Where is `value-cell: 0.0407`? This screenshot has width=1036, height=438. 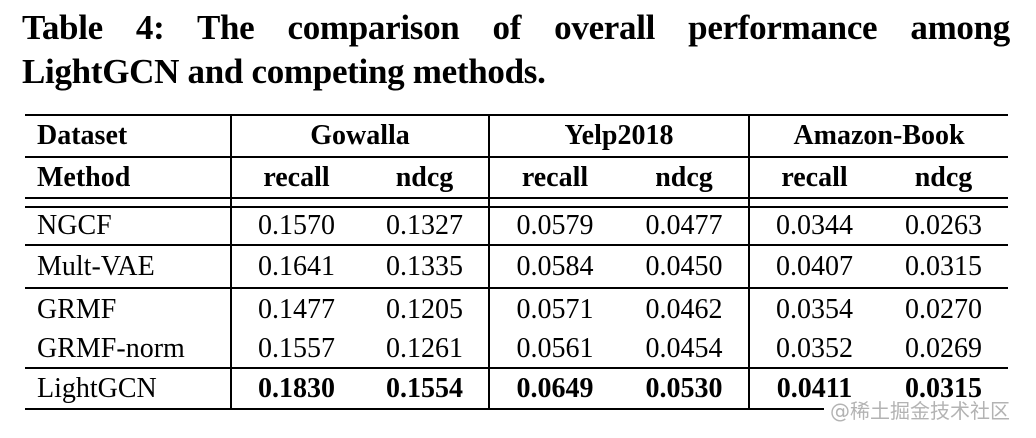
value-cell: 0.0407 is located at coordinates (814, 266).